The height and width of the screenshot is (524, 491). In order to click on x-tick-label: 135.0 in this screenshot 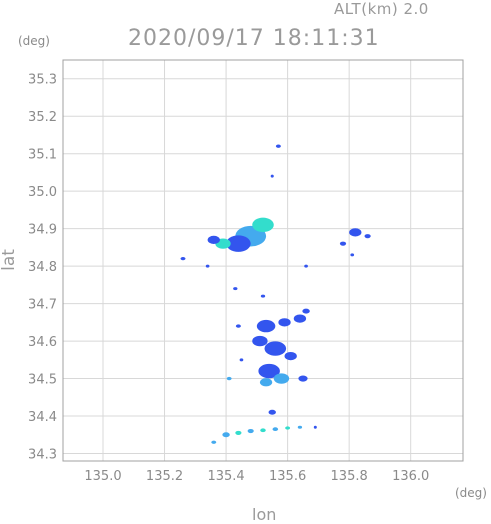, I will do `click(102, 476)`.